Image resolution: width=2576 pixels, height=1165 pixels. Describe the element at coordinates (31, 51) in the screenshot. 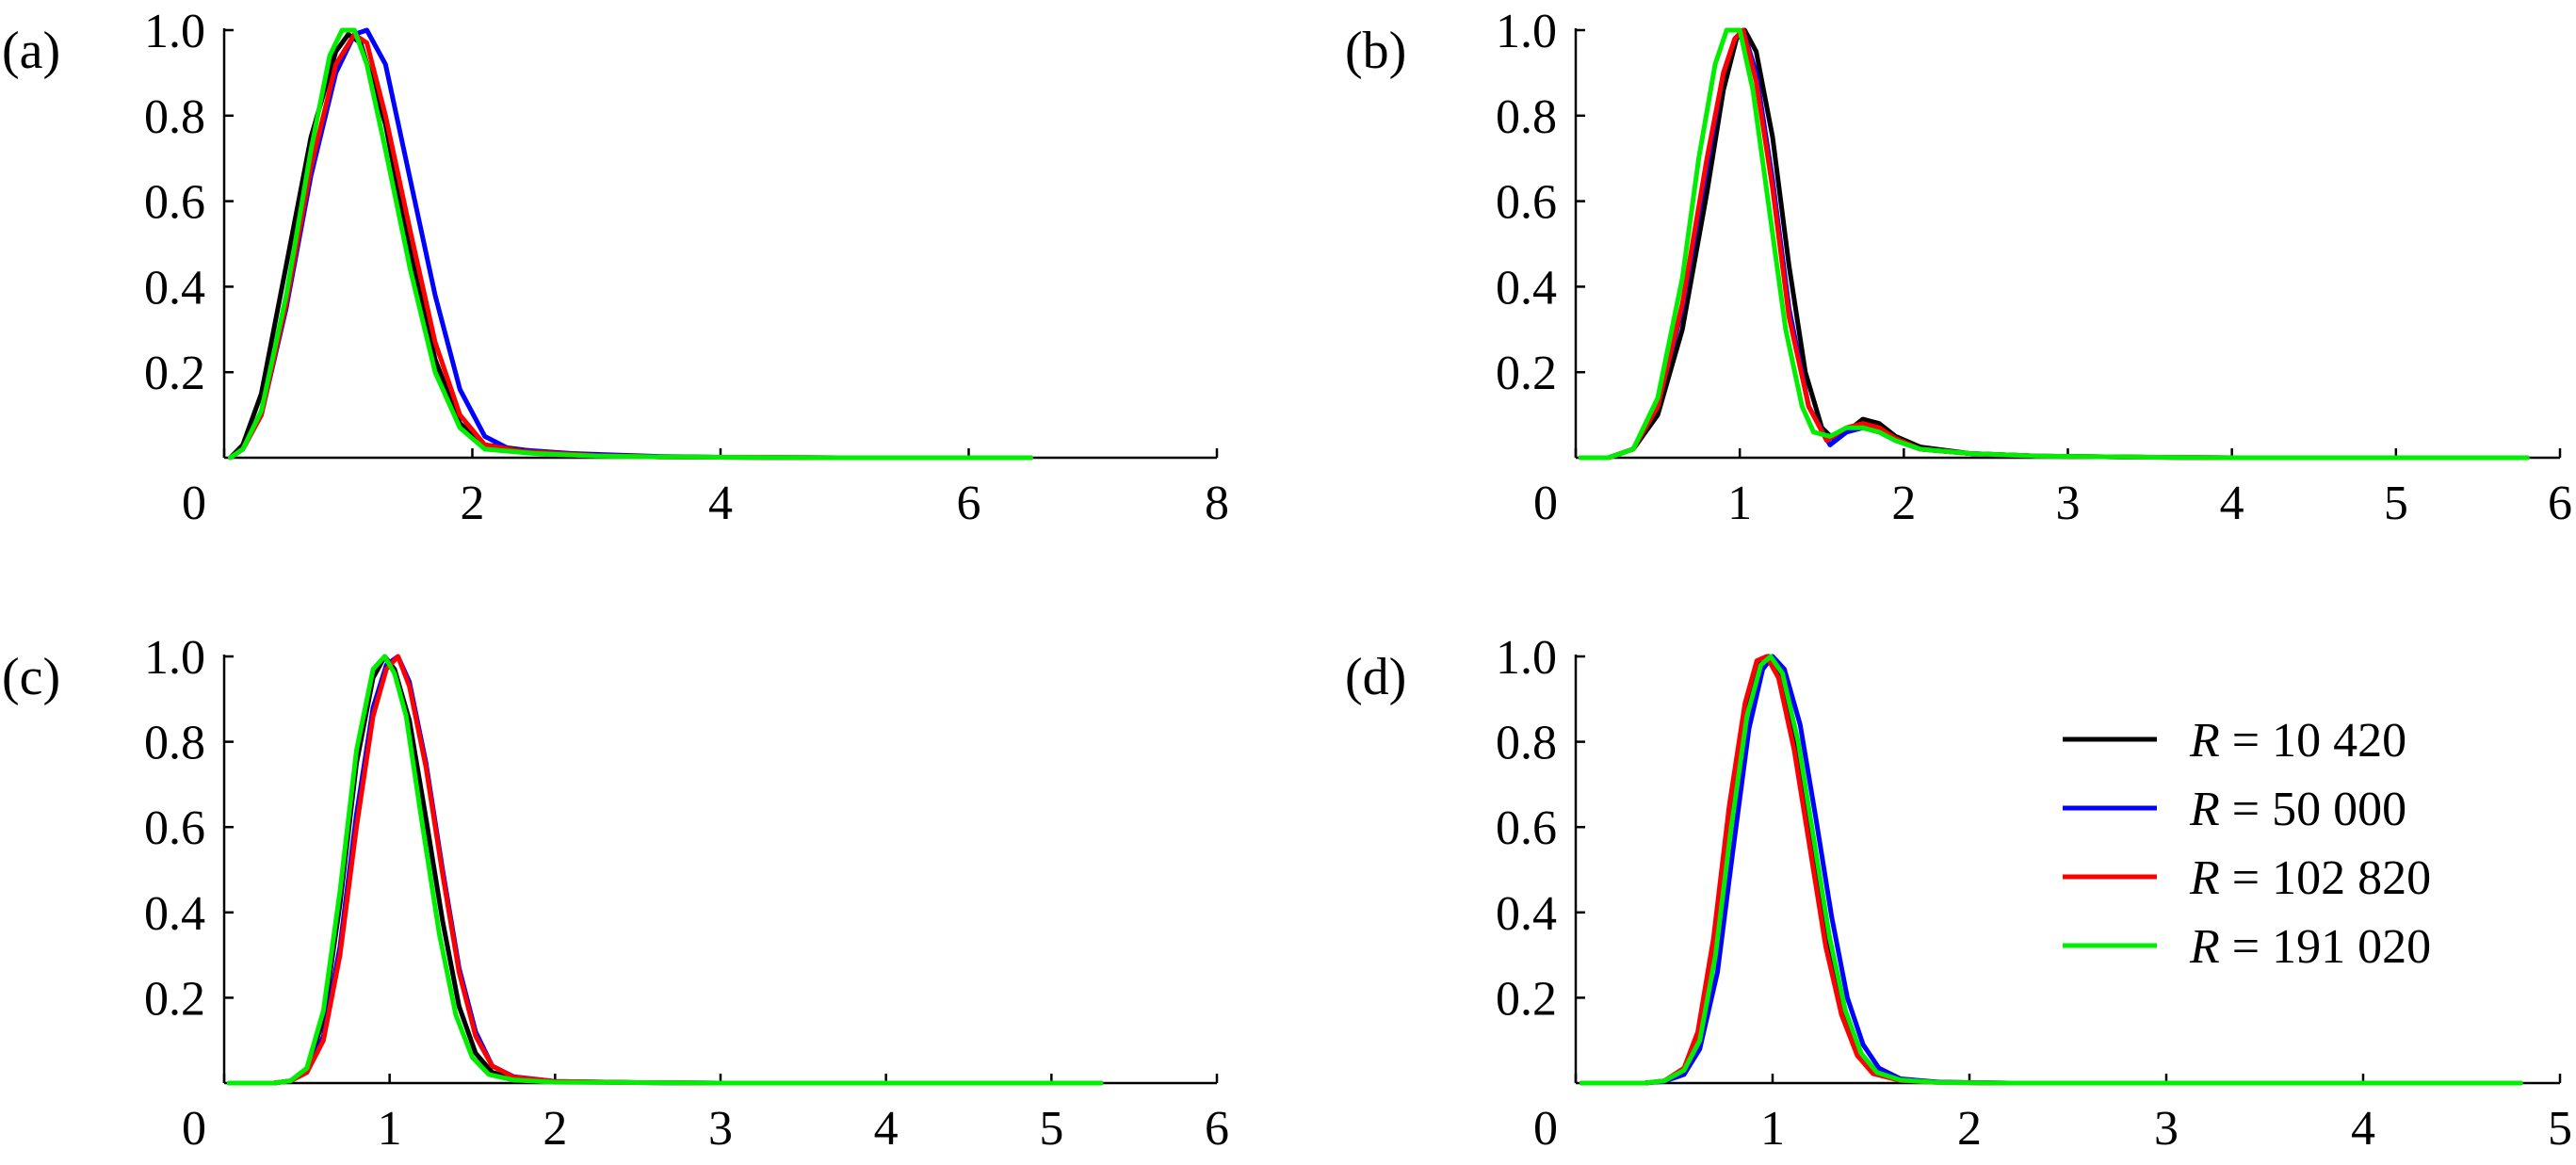

I see `panel-label: (a)` at that location.